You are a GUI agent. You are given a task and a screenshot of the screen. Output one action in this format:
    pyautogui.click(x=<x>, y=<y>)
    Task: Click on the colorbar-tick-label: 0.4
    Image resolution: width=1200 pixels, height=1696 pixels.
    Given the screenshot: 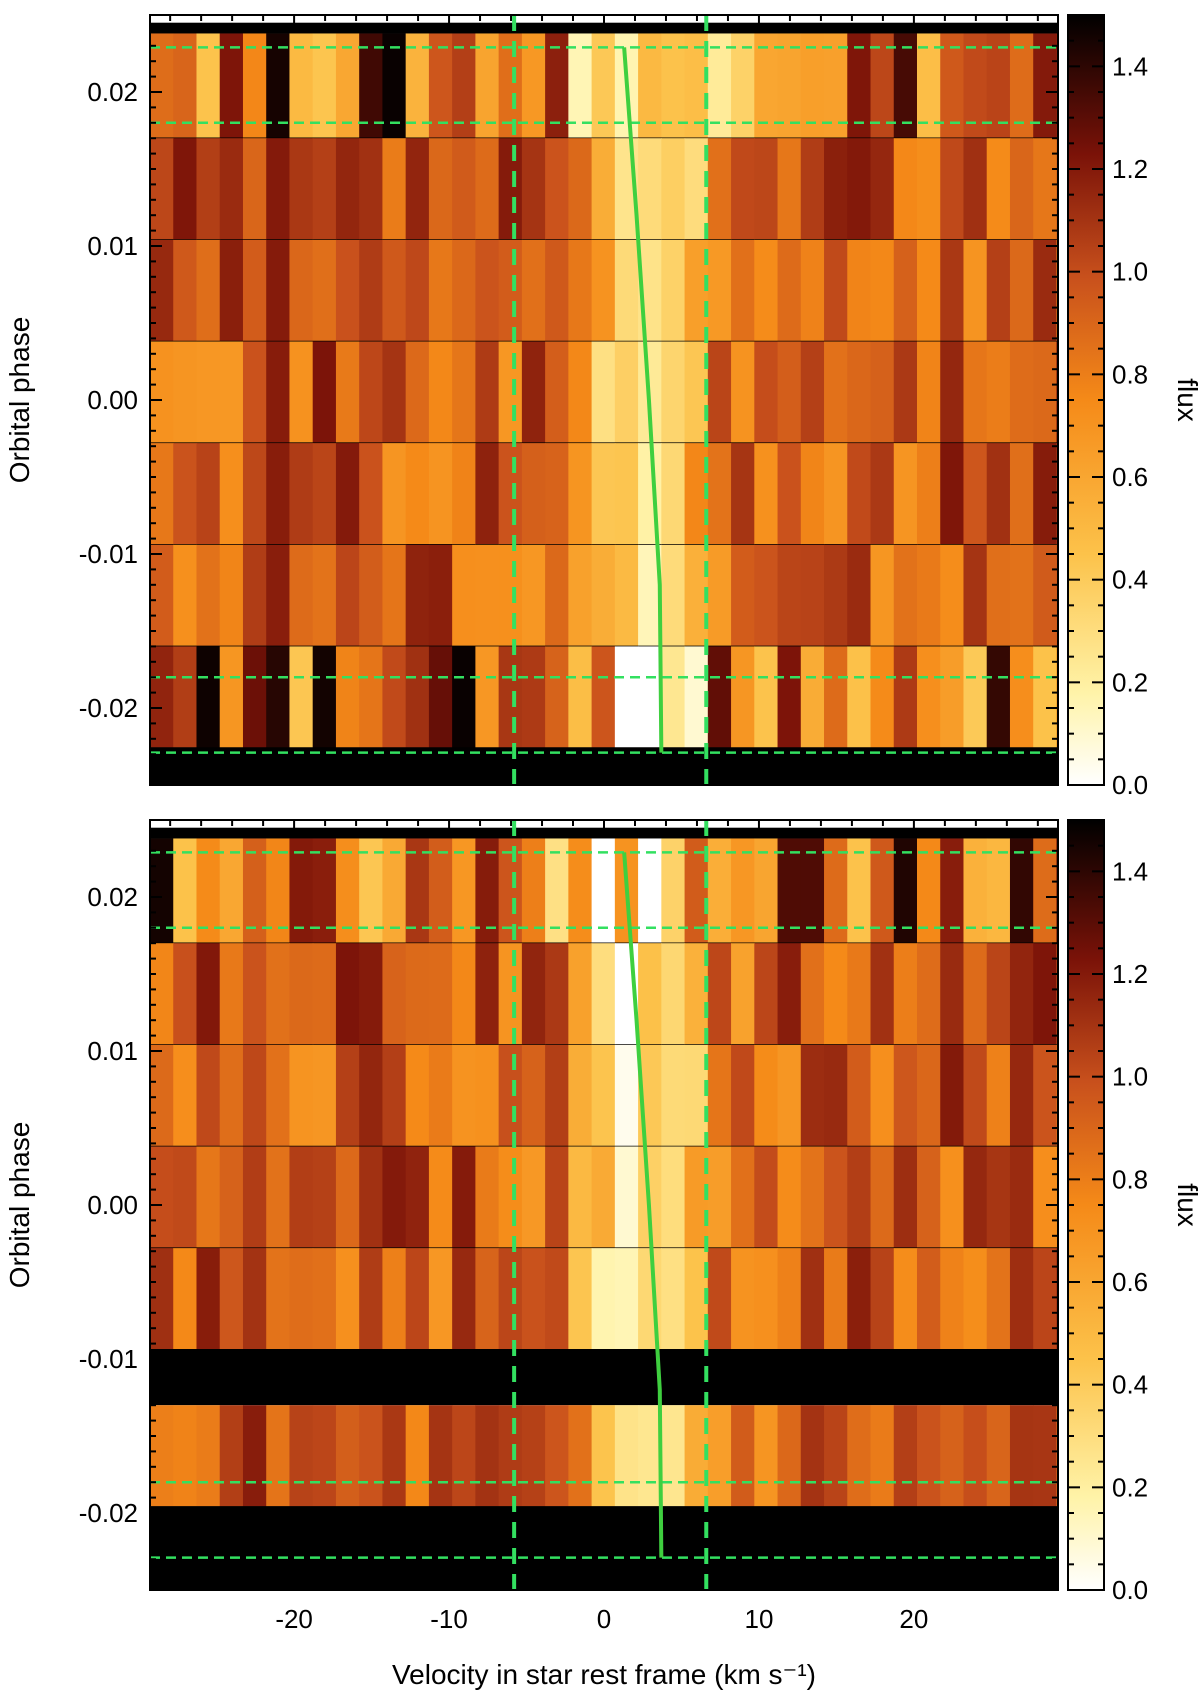 What is the action you would take?
    pyautogui.click(x=1130, y=1385)
    